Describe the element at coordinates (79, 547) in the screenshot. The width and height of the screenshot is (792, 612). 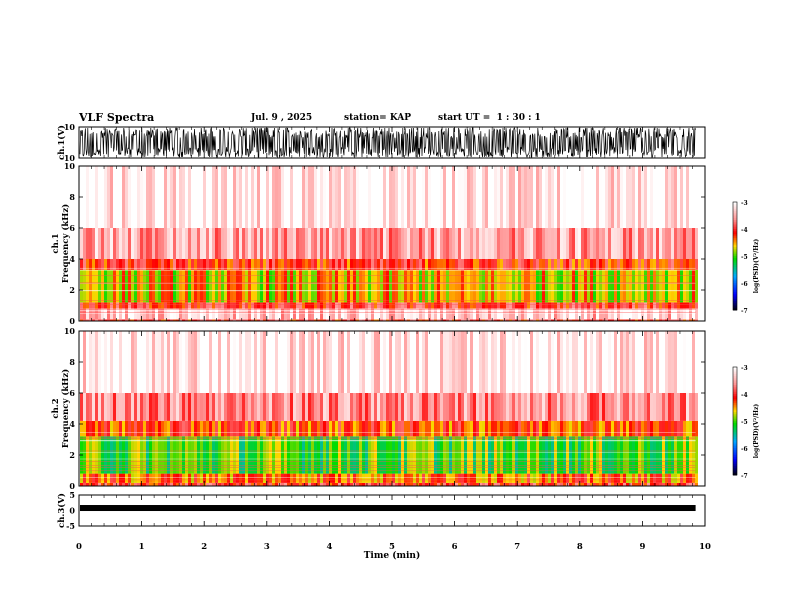
I see `x-tick-label: 0` at that location.